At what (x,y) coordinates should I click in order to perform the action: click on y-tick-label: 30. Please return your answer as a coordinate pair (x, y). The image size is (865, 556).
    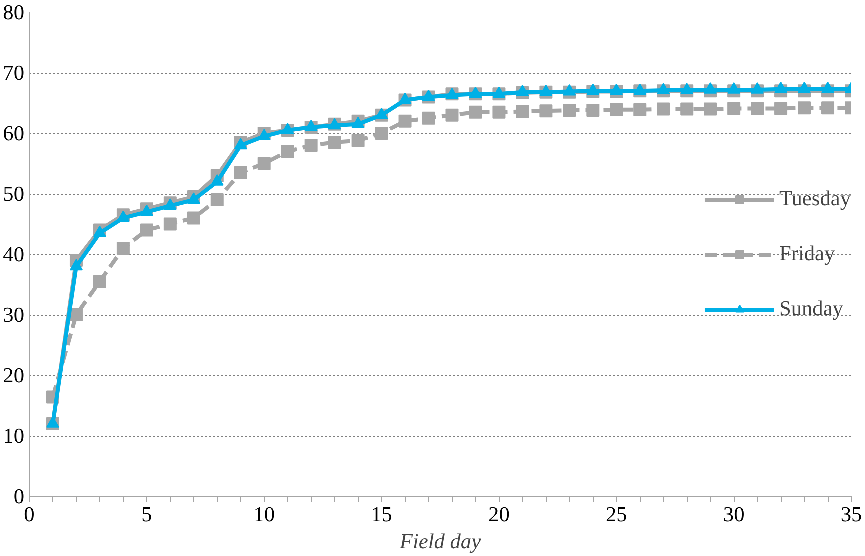
    Looking at the image, I should click on (13, 315).